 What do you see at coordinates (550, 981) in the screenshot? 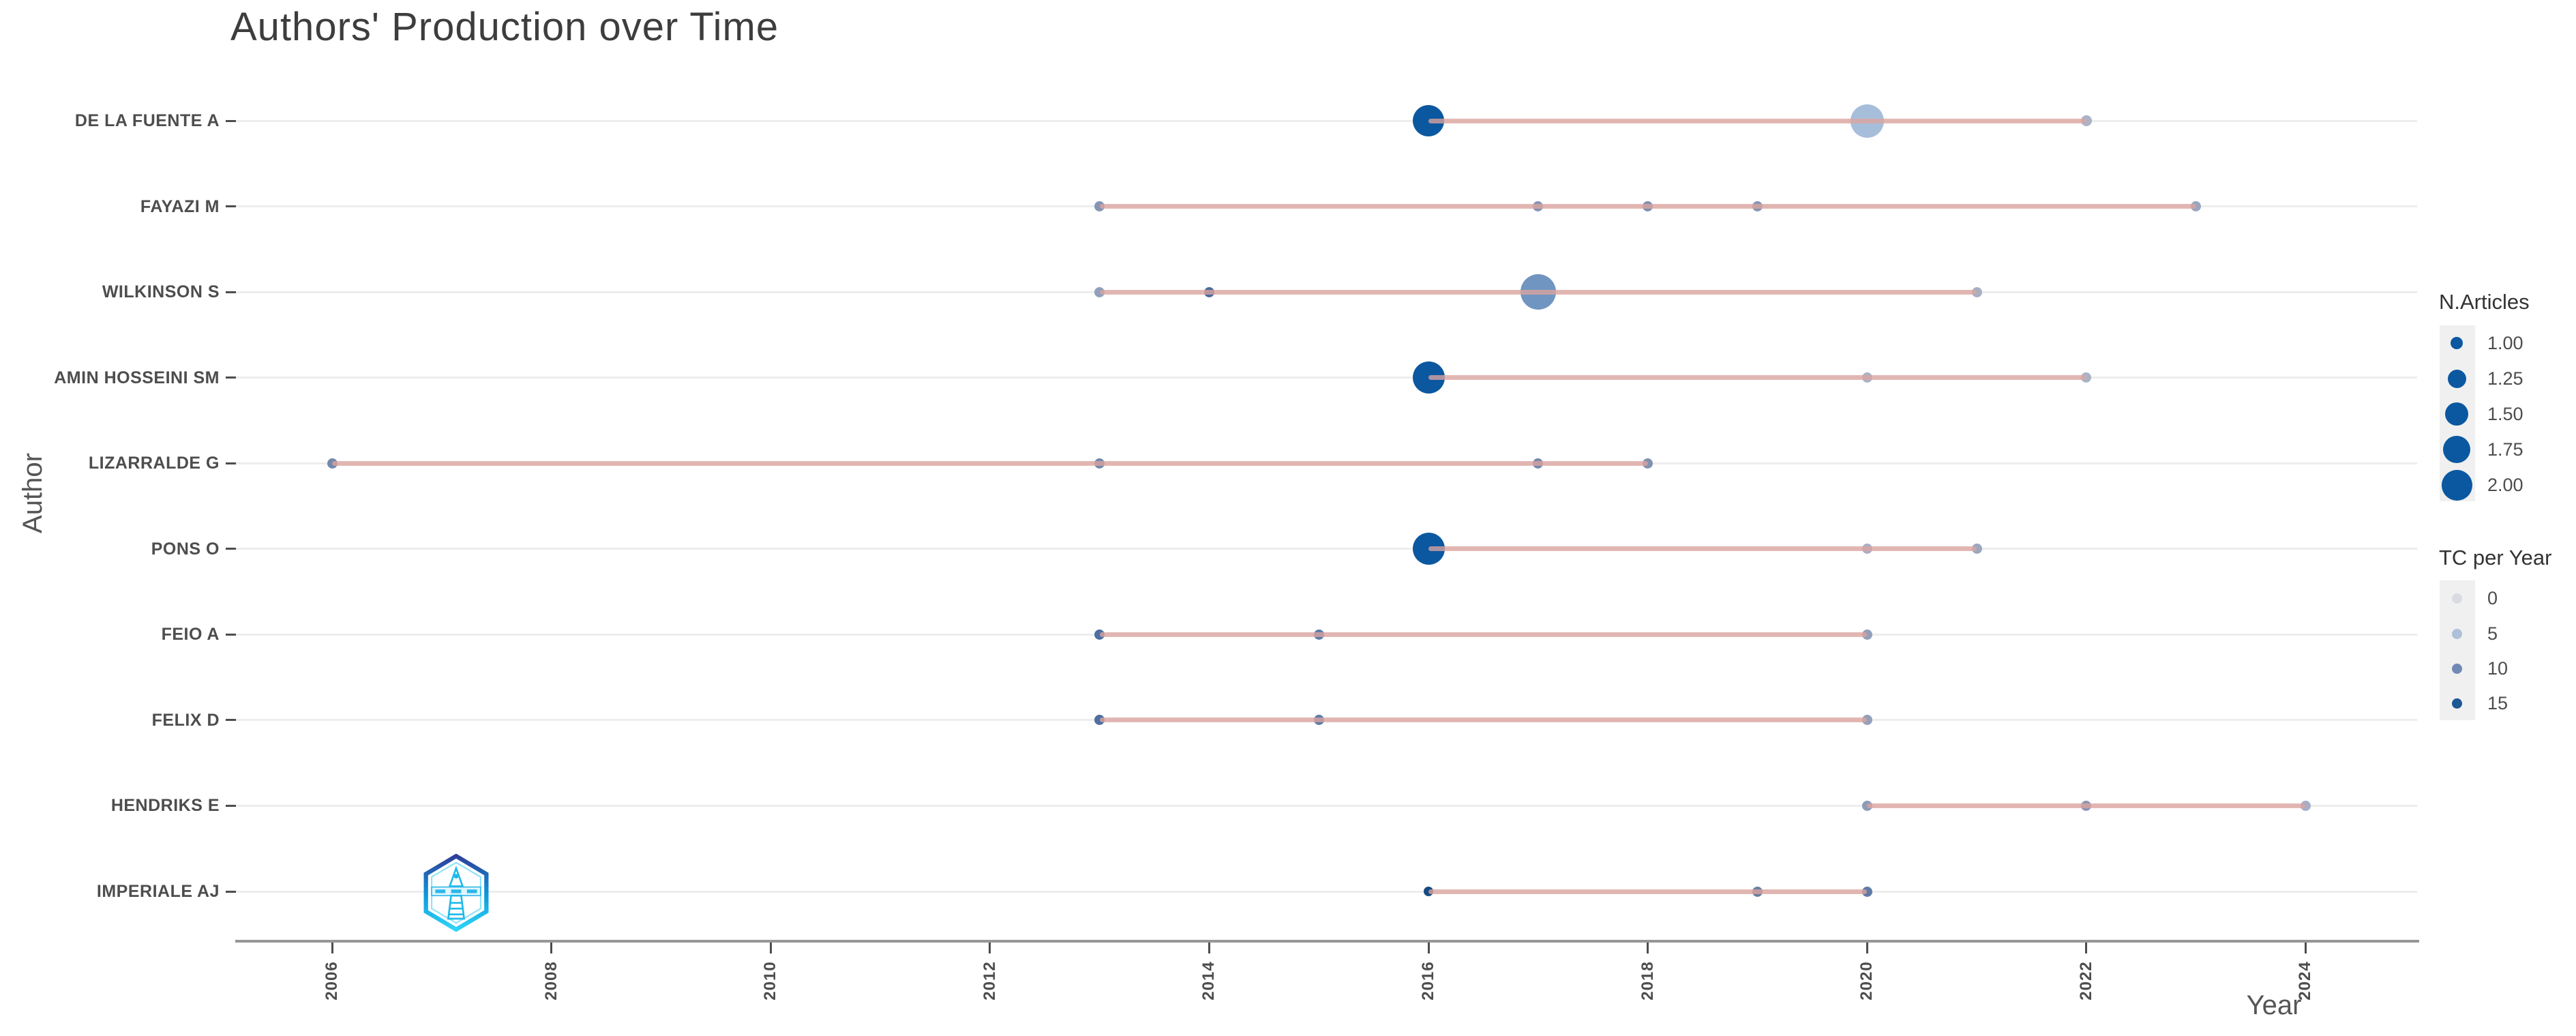
I see `x-axis-tick-label: 2008` at bounding box center [550, 981].